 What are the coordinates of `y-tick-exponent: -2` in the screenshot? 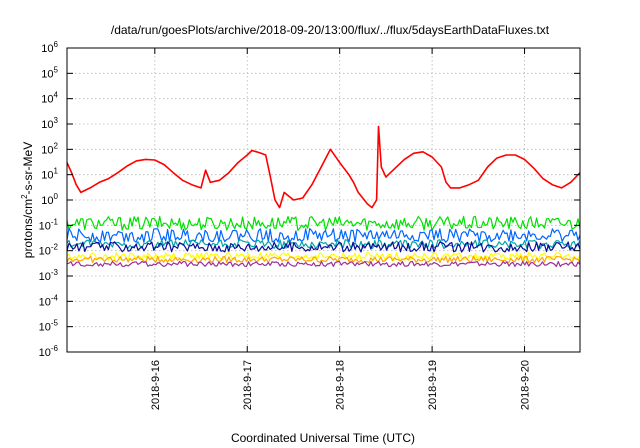 It's located at (55, 247).